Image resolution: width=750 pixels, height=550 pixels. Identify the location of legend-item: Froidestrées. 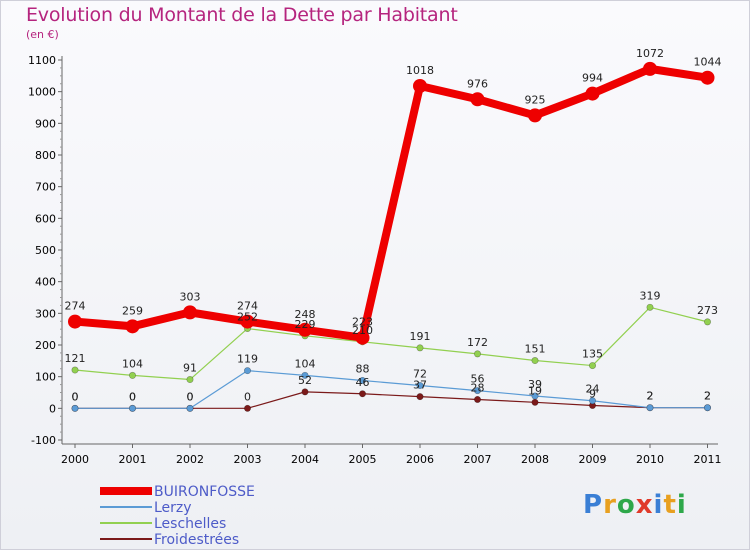
(230, 540).